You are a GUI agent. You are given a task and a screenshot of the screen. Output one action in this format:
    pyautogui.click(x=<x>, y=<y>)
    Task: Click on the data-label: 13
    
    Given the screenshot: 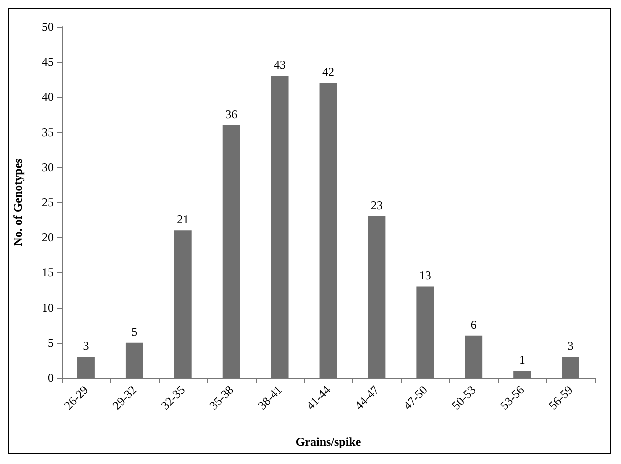 What is the action you would take?
    pyautogui.click(x=425, y=275)
    